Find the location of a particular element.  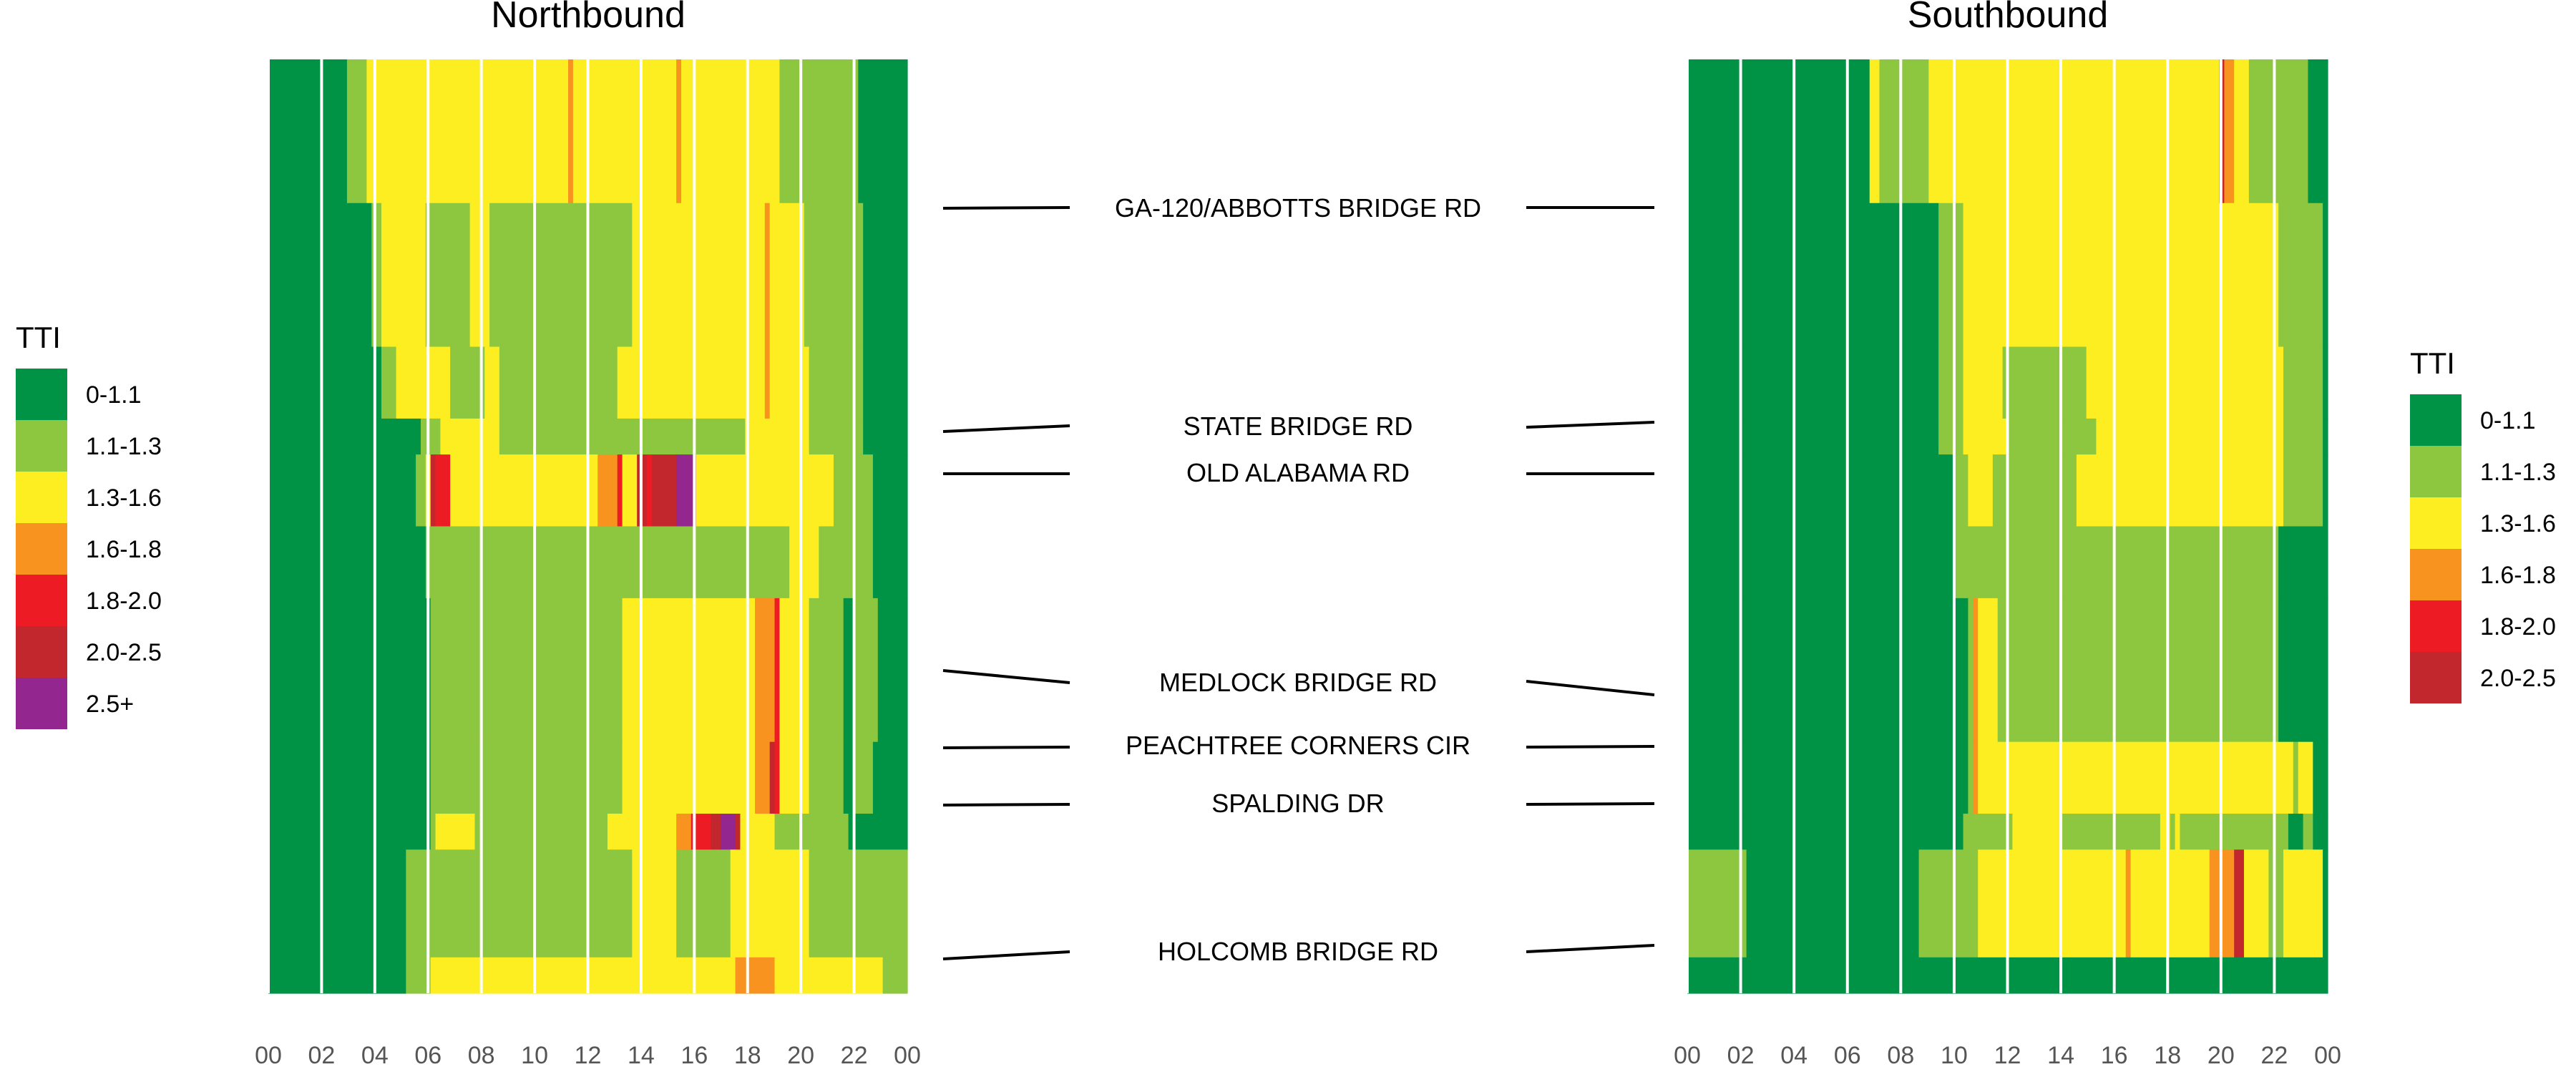

connector-left-state-bridge is located at coordinates (1006, 428).